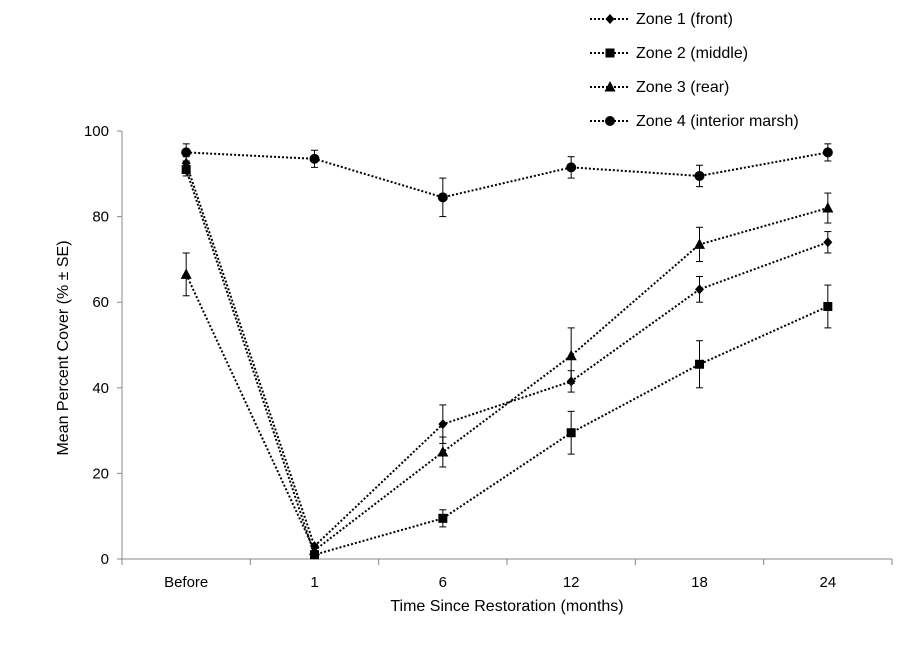 Image resolution: width=907 pixels, height=658 pixels. What do you see at coordinates (63, 347) in the screenshot?
I see `y-axis-title: Mean Percent Cover (% ± SE)` at bounding box center [63, 347].